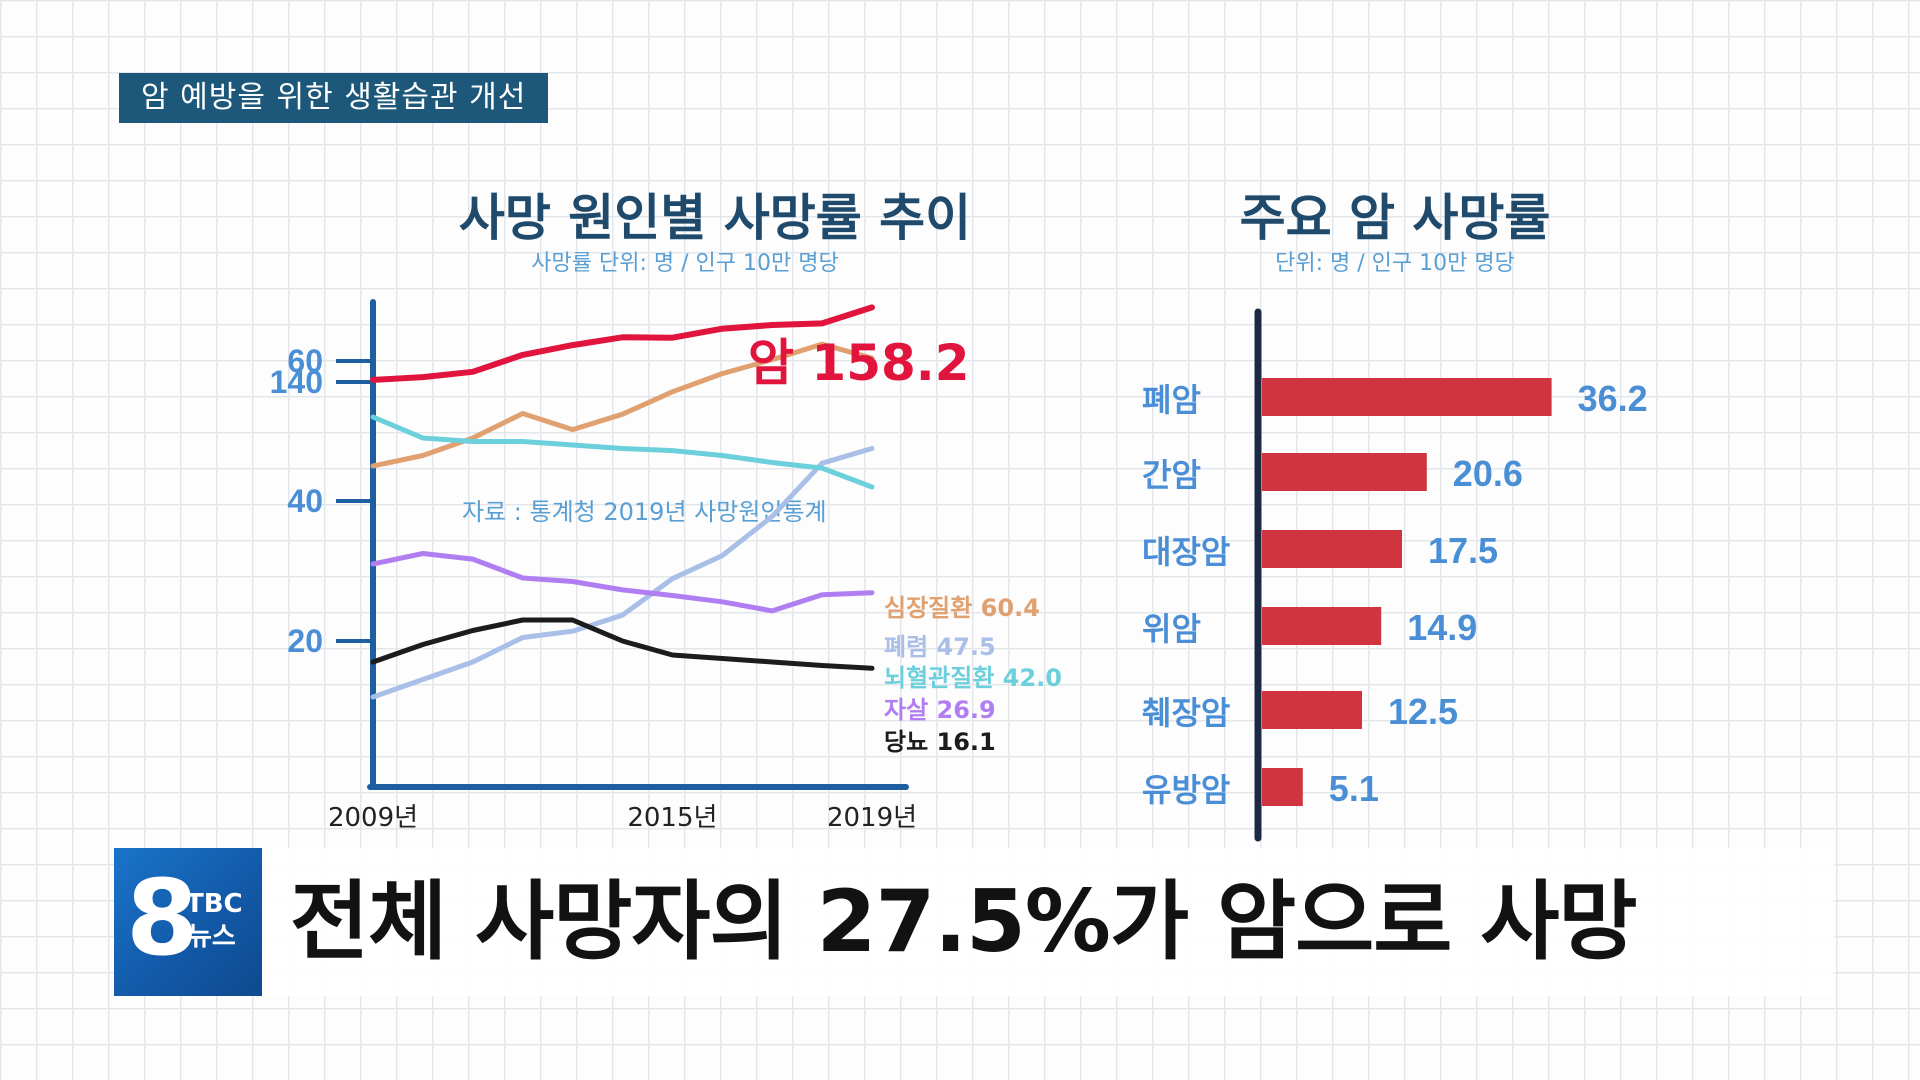 Image resolution: width=1920 pixels, height=1080 pixels. I want to click on series-line-폐렴, so click(622, 573).